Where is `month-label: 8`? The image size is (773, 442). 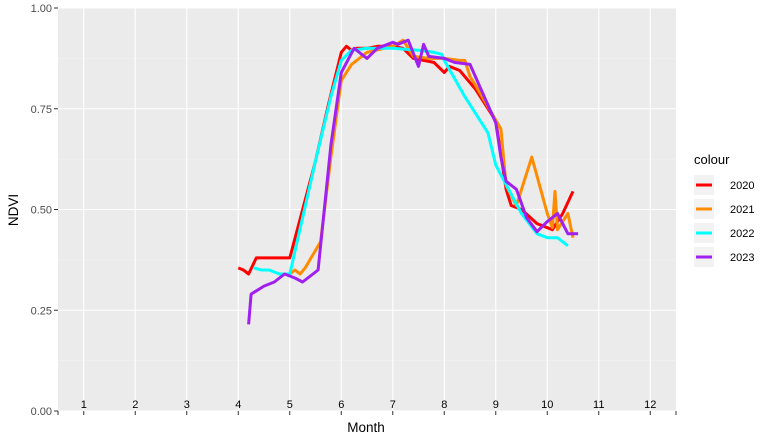 month-label: 8 is located at coordinates (444, 405).